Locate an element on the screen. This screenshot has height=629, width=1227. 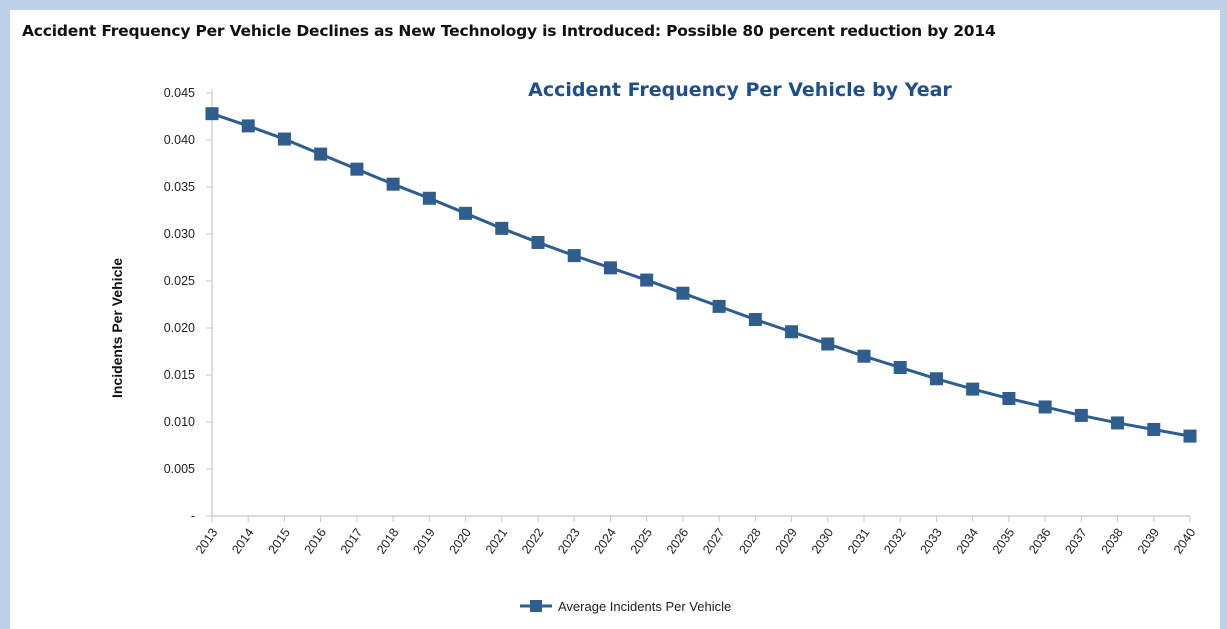
y-tick-label: 0.015 is located at coordinates (179, 375).